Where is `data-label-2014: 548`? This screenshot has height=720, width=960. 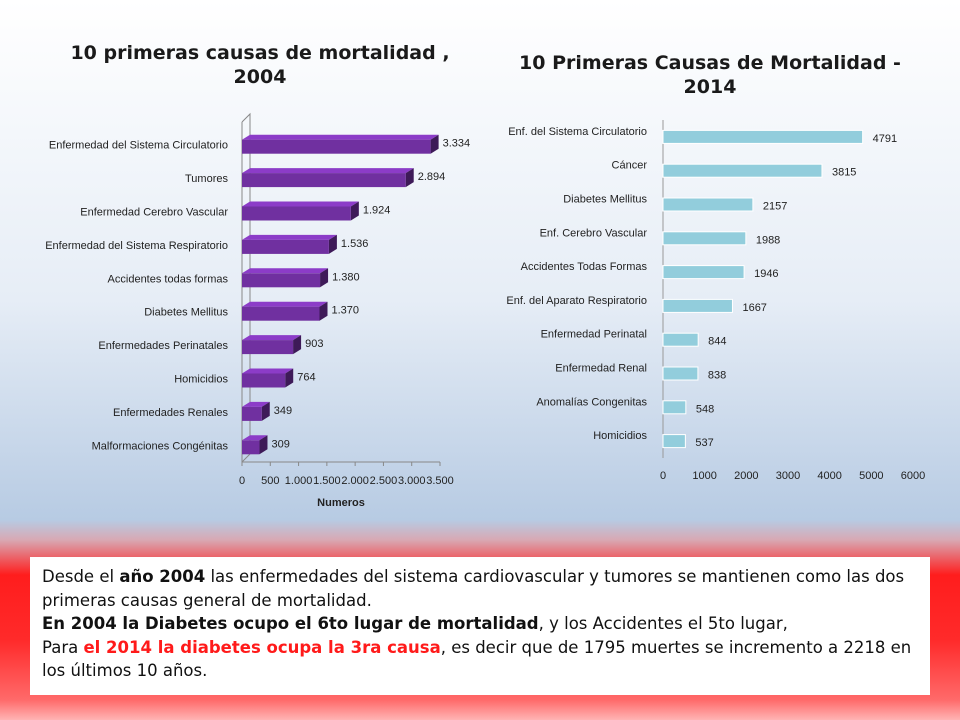
data-label-2014: 548 is located at coordinates (705, 409).